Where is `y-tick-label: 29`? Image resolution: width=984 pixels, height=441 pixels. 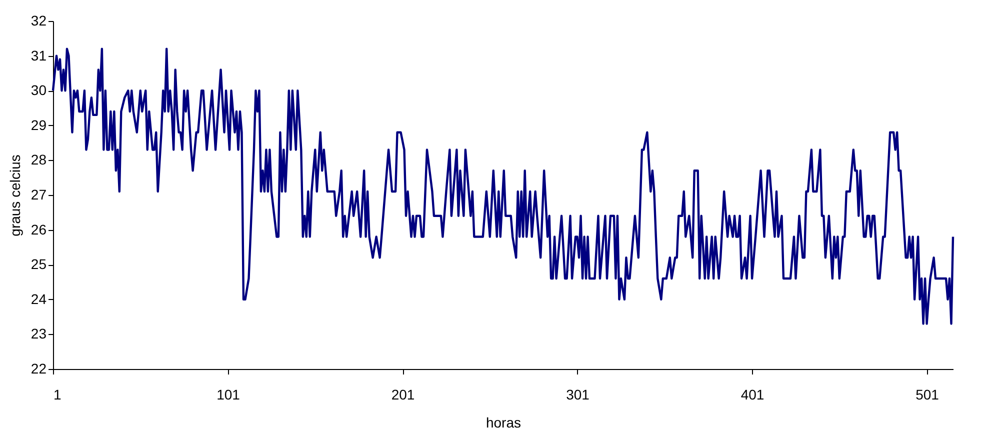 y-tick-label: 29 is located at coordinates (38, 124).